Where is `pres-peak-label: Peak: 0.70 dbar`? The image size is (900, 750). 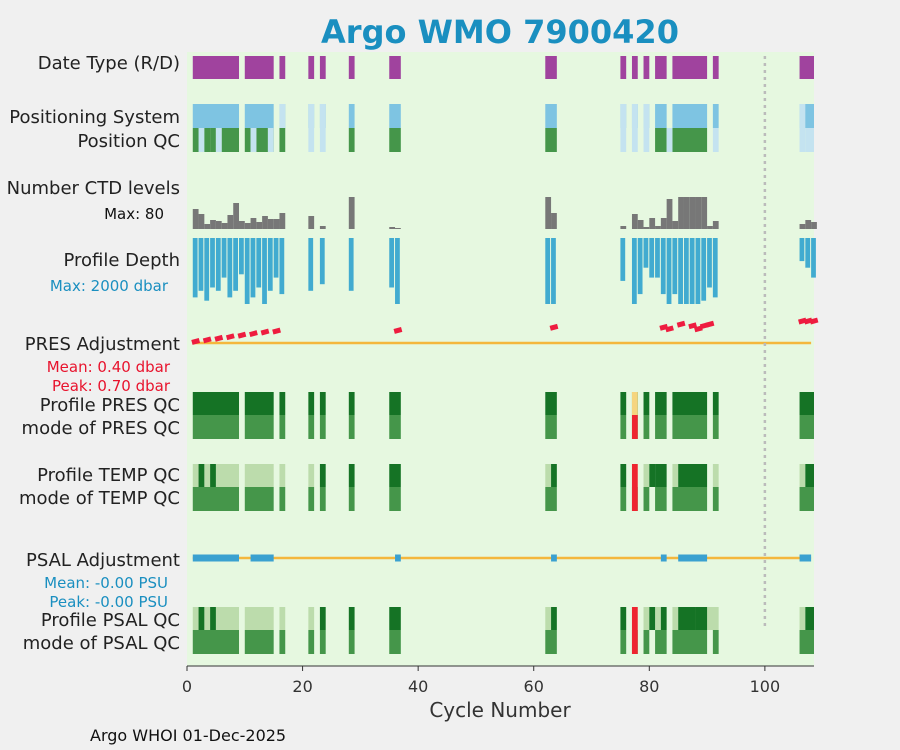 pres-peak-label: Peak: 0.70 dbar is located at coordinates (111, 386).